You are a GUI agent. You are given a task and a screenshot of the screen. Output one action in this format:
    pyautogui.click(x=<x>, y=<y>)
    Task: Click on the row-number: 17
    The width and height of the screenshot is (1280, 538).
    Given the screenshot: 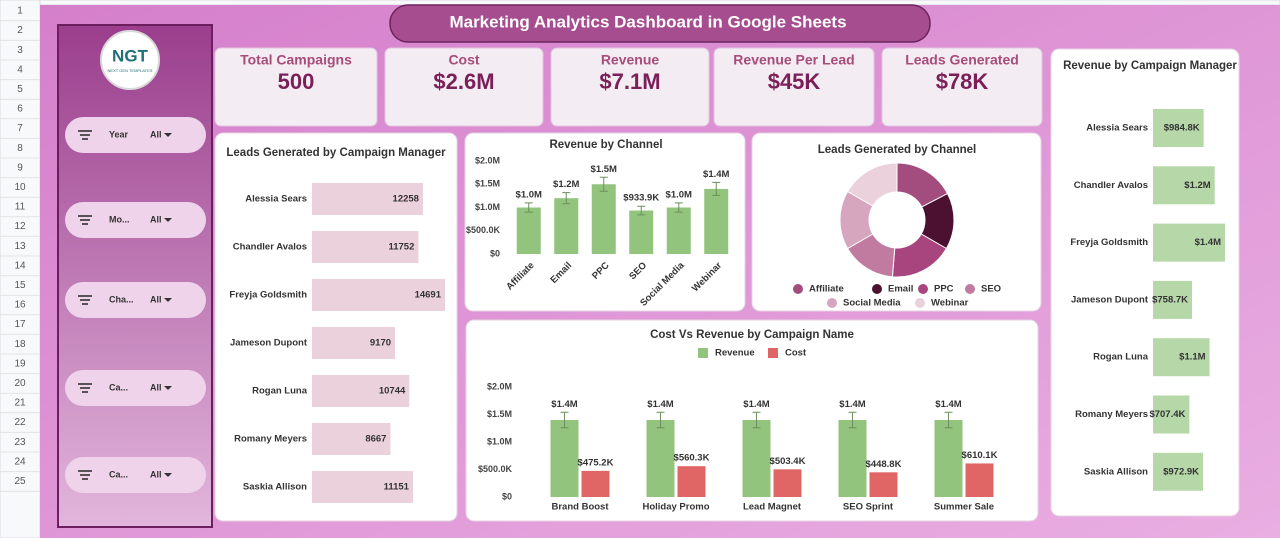 What is the action you would take?
    pyautogui.click(x=20, y=324)
    